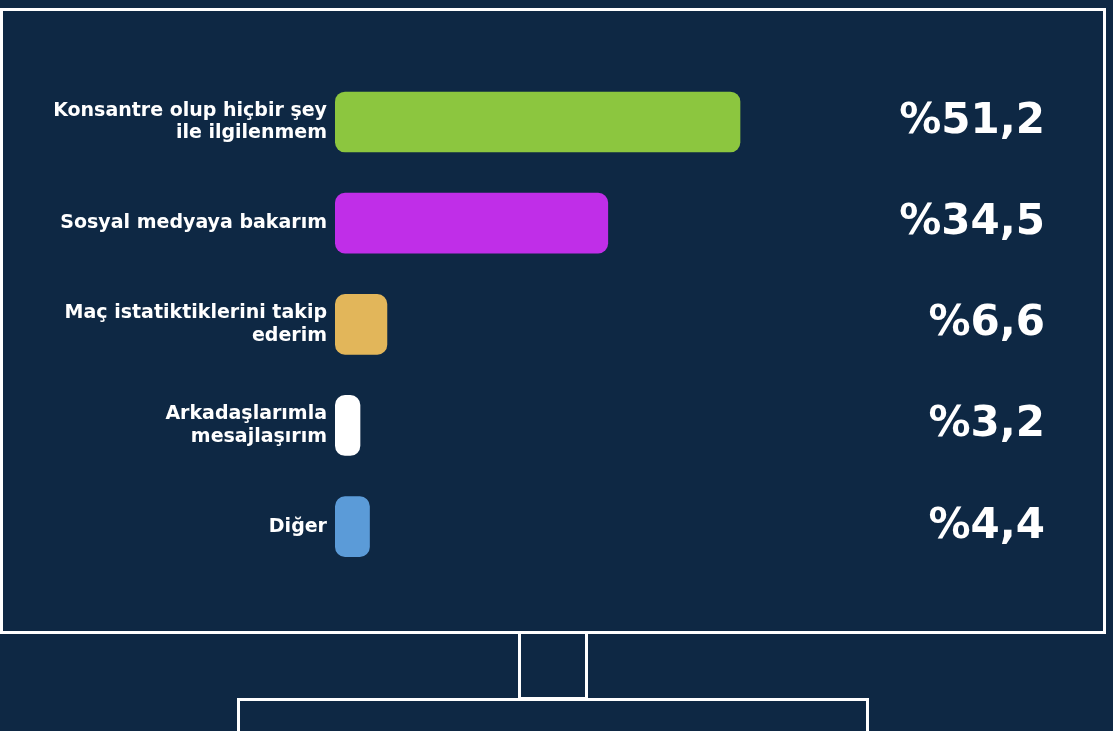 The height and width of the screenshot is (731, 1113). I want to click on y-tick-label: Sosyal medyaya bakarım, so click(193, 221).